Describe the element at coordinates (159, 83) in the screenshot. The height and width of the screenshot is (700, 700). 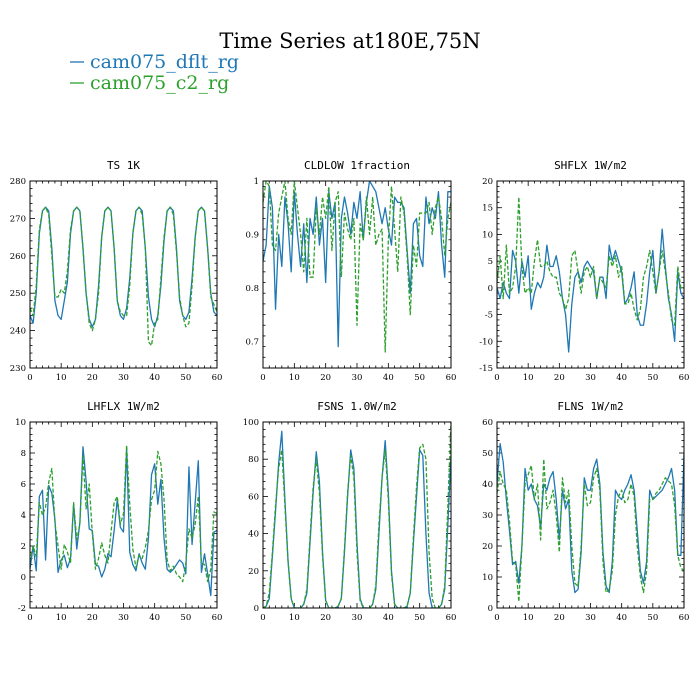
I see `legend-label-c2: cam075_c2_rg` at that location.